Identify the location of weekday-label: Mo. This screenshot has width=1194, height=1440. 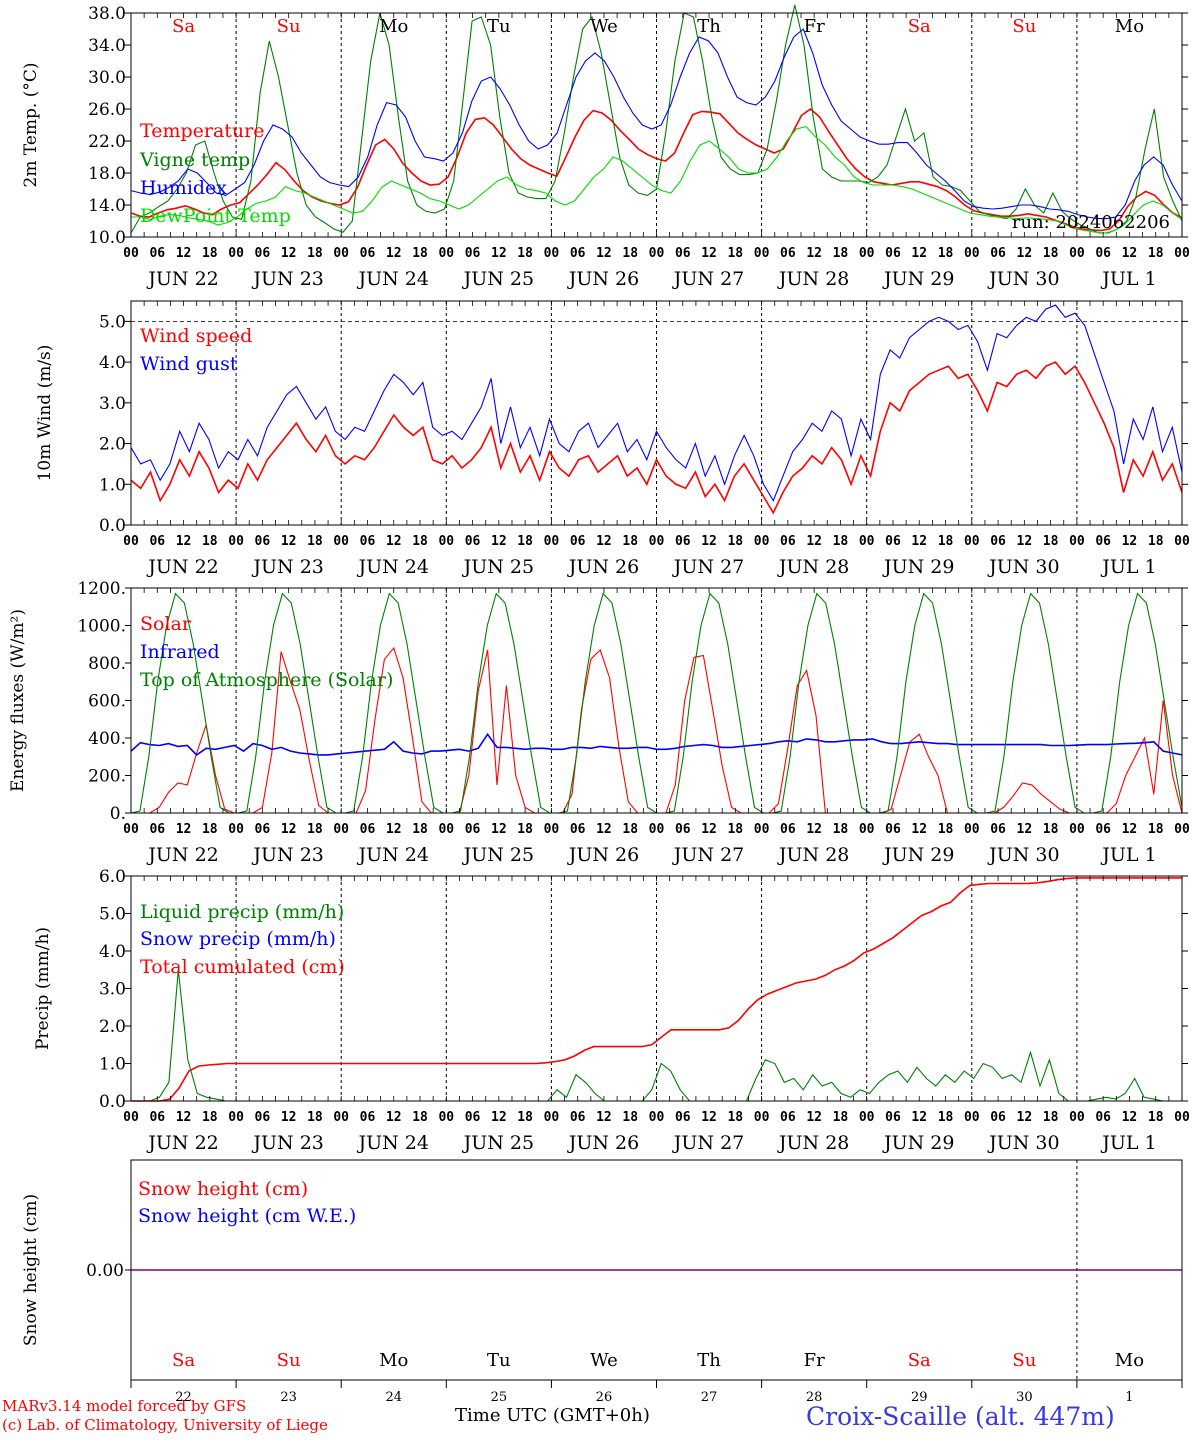
(393, 26).